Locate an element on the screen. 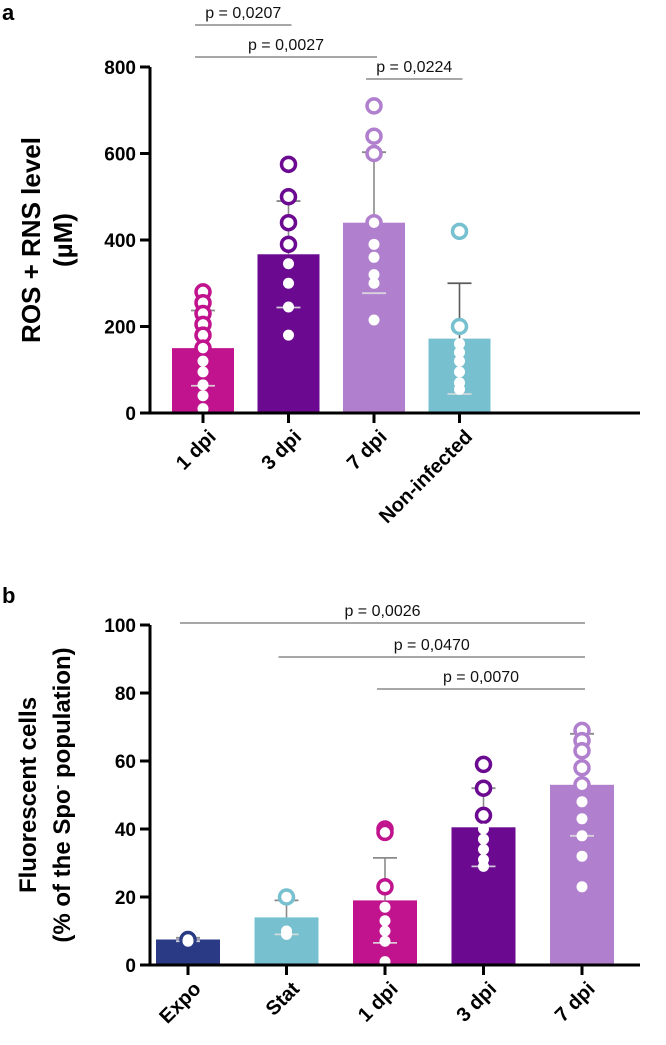  y-axis-label-line-1: Fluorescent cells is located at coordinates (28, 795).